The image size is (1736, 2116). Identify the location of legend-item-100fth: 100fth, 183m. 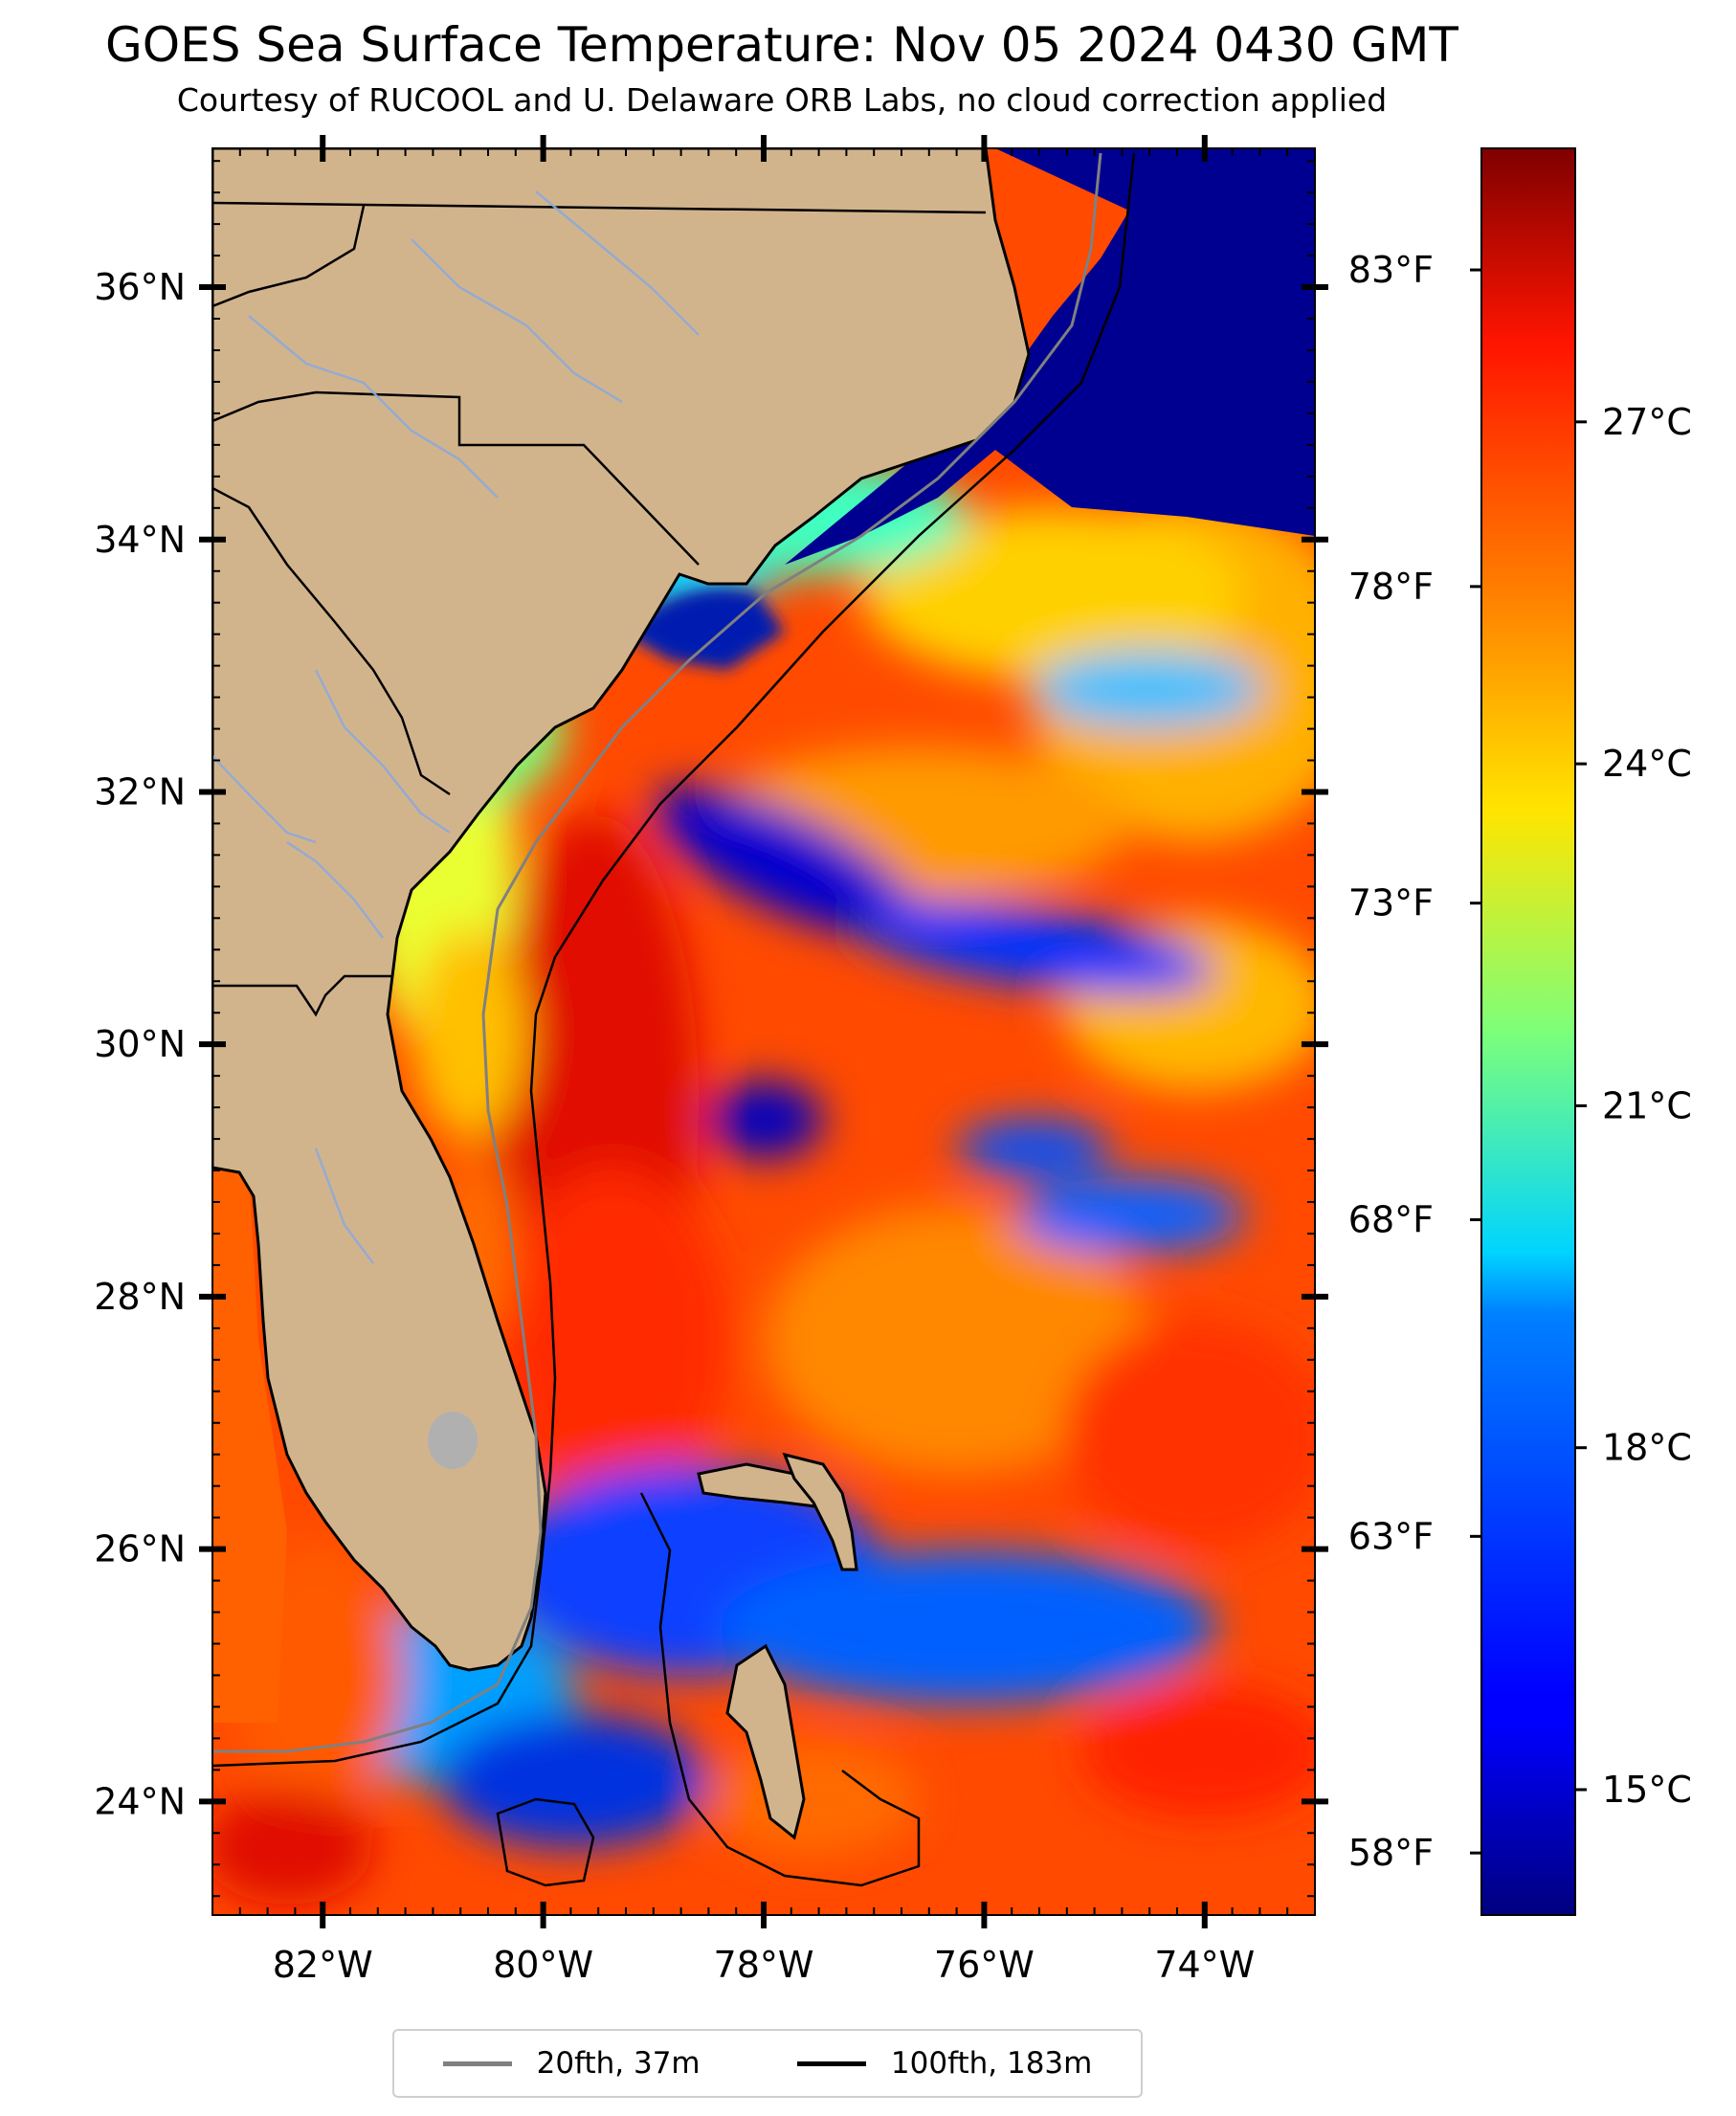
(944, 2063).